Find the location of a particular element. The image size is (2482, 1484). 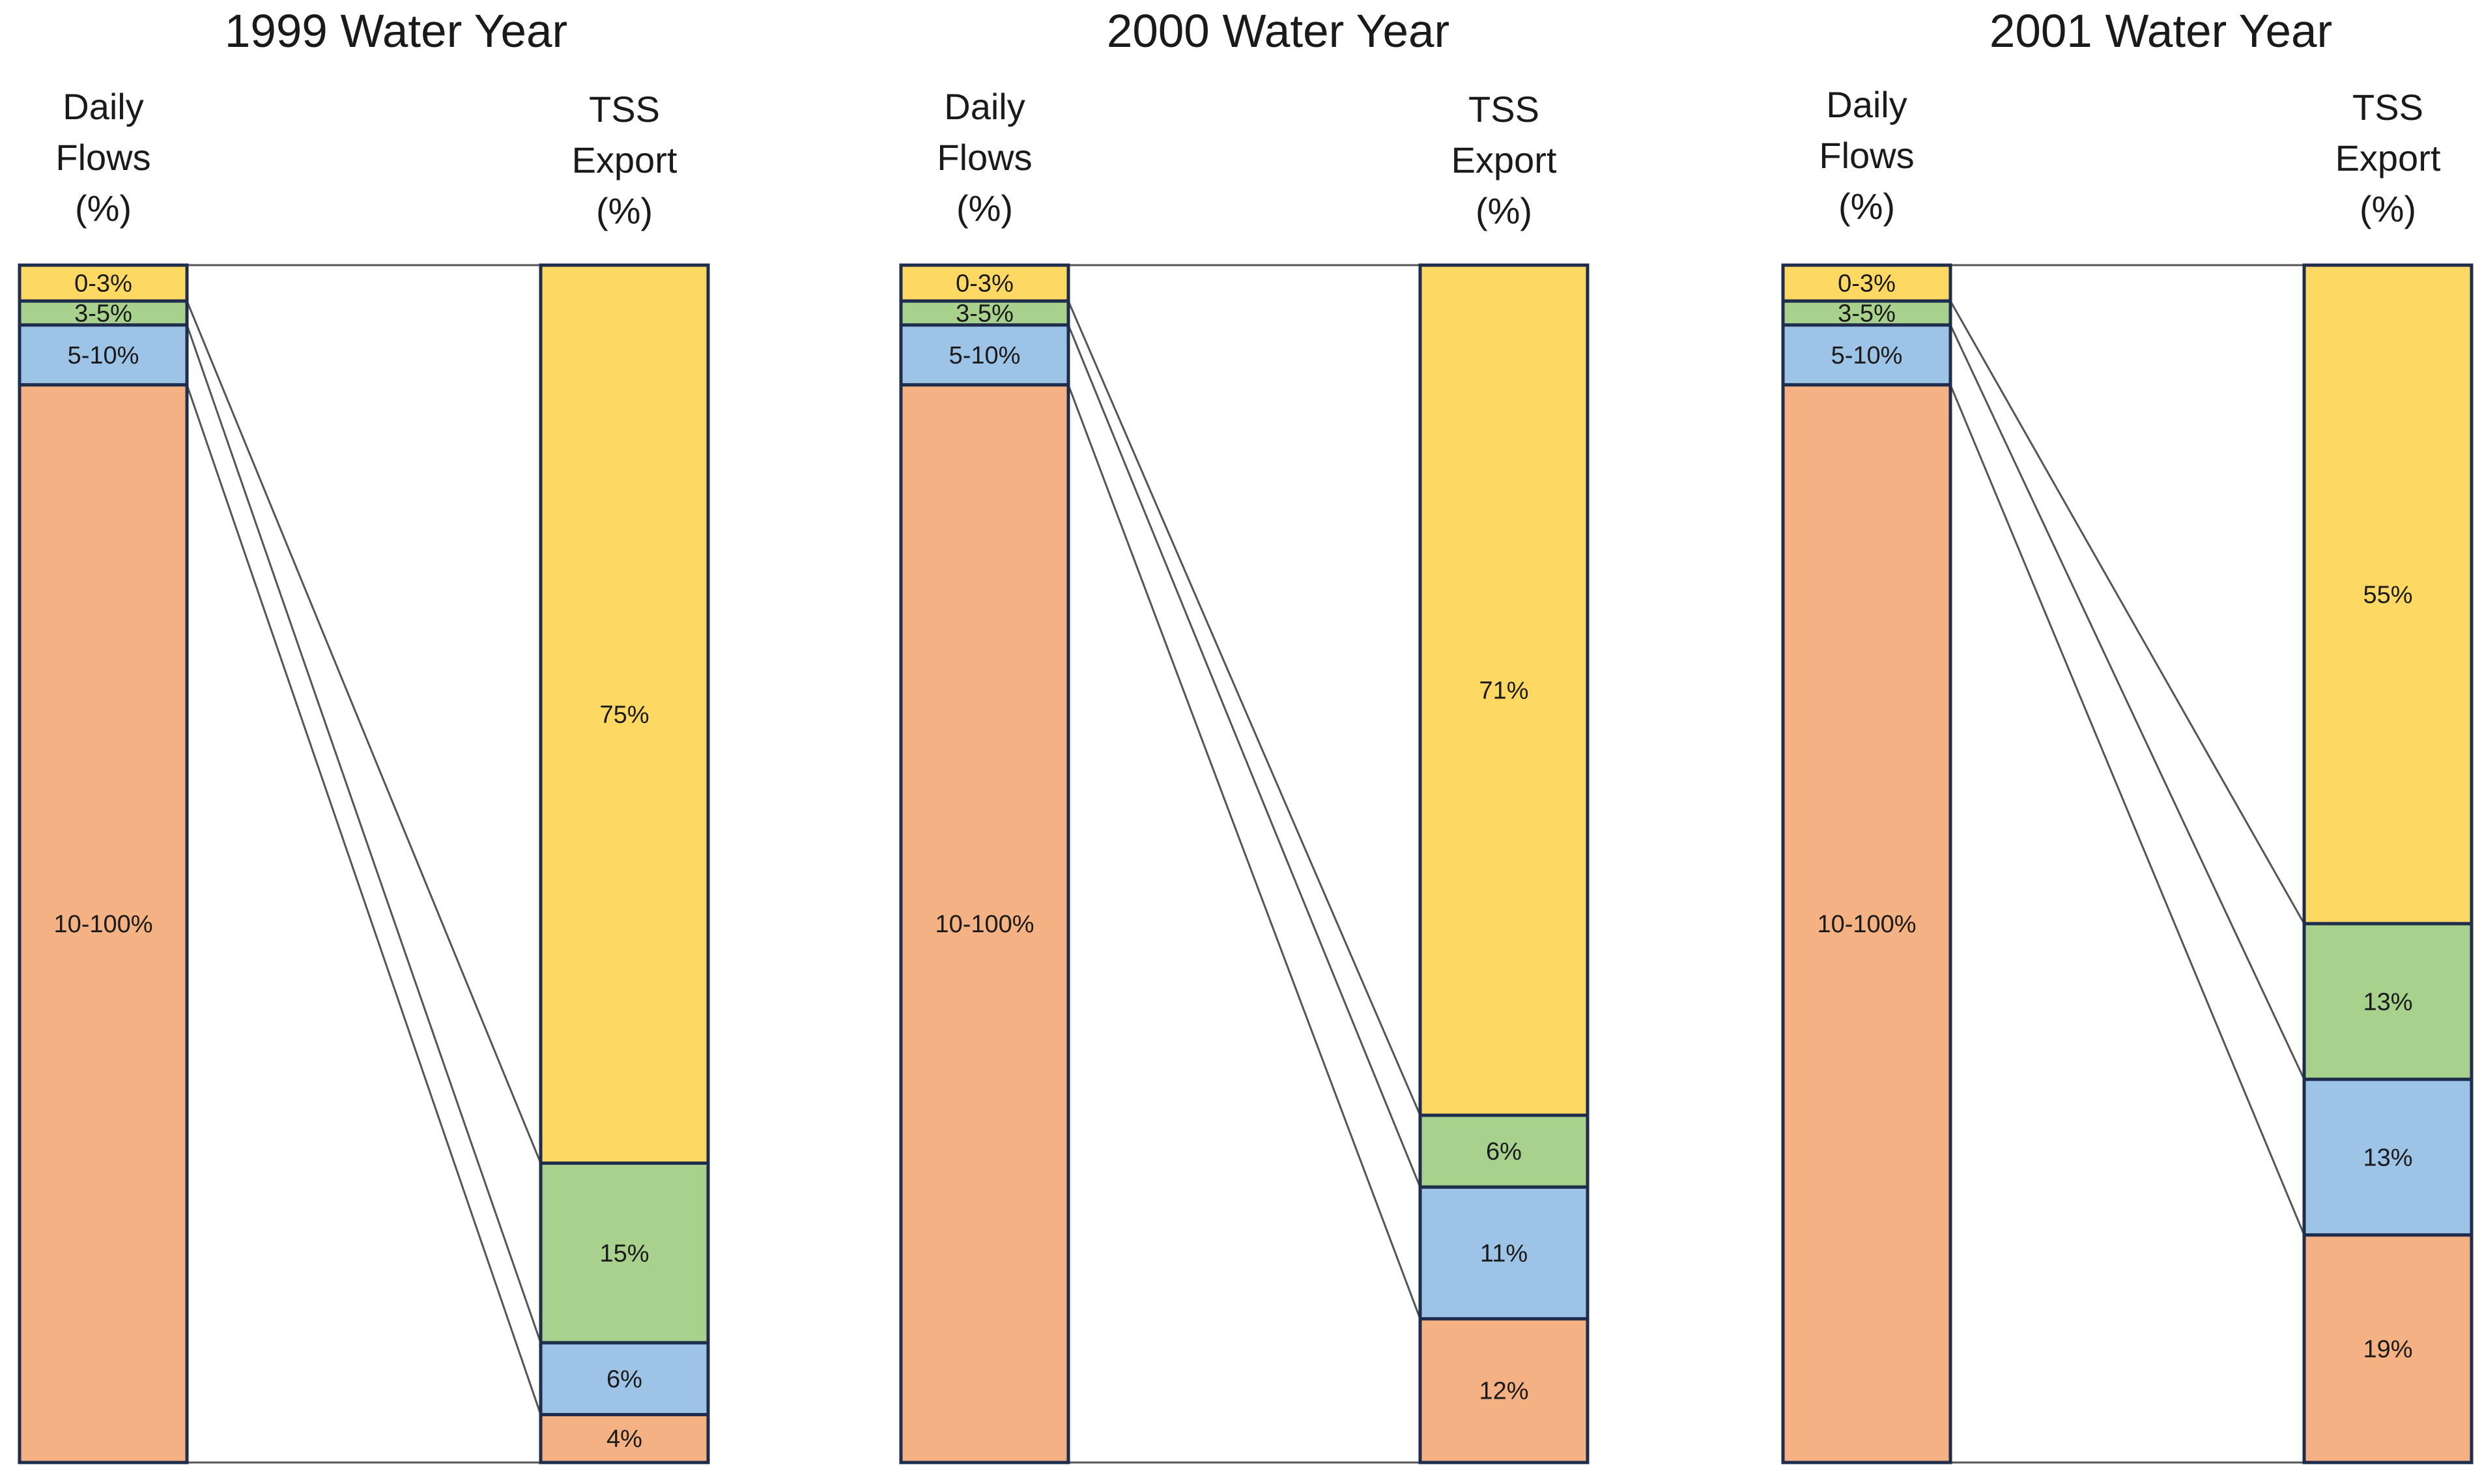

tss-export-segment-label: 4% is located at coordinates (624, 1439).